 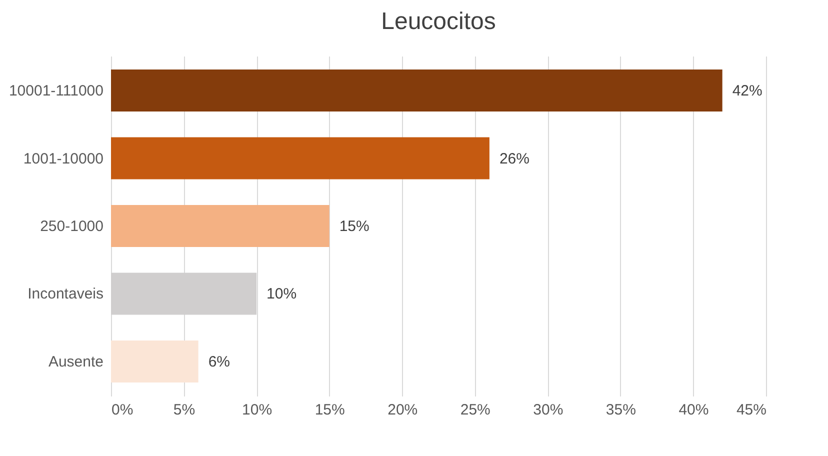 What do you see at coordinates (72, 226) in the screenshot?
I see `y-tick-label: 250-1000` at bounding box center [72, 226].